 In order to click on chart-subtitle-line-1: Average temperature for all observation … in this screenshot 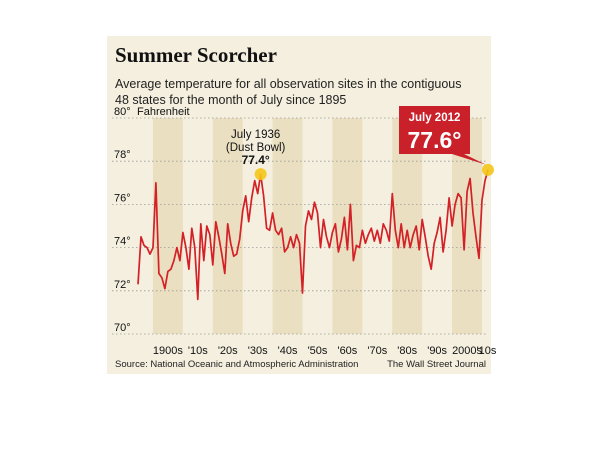, I will do `click(288, 84)`.